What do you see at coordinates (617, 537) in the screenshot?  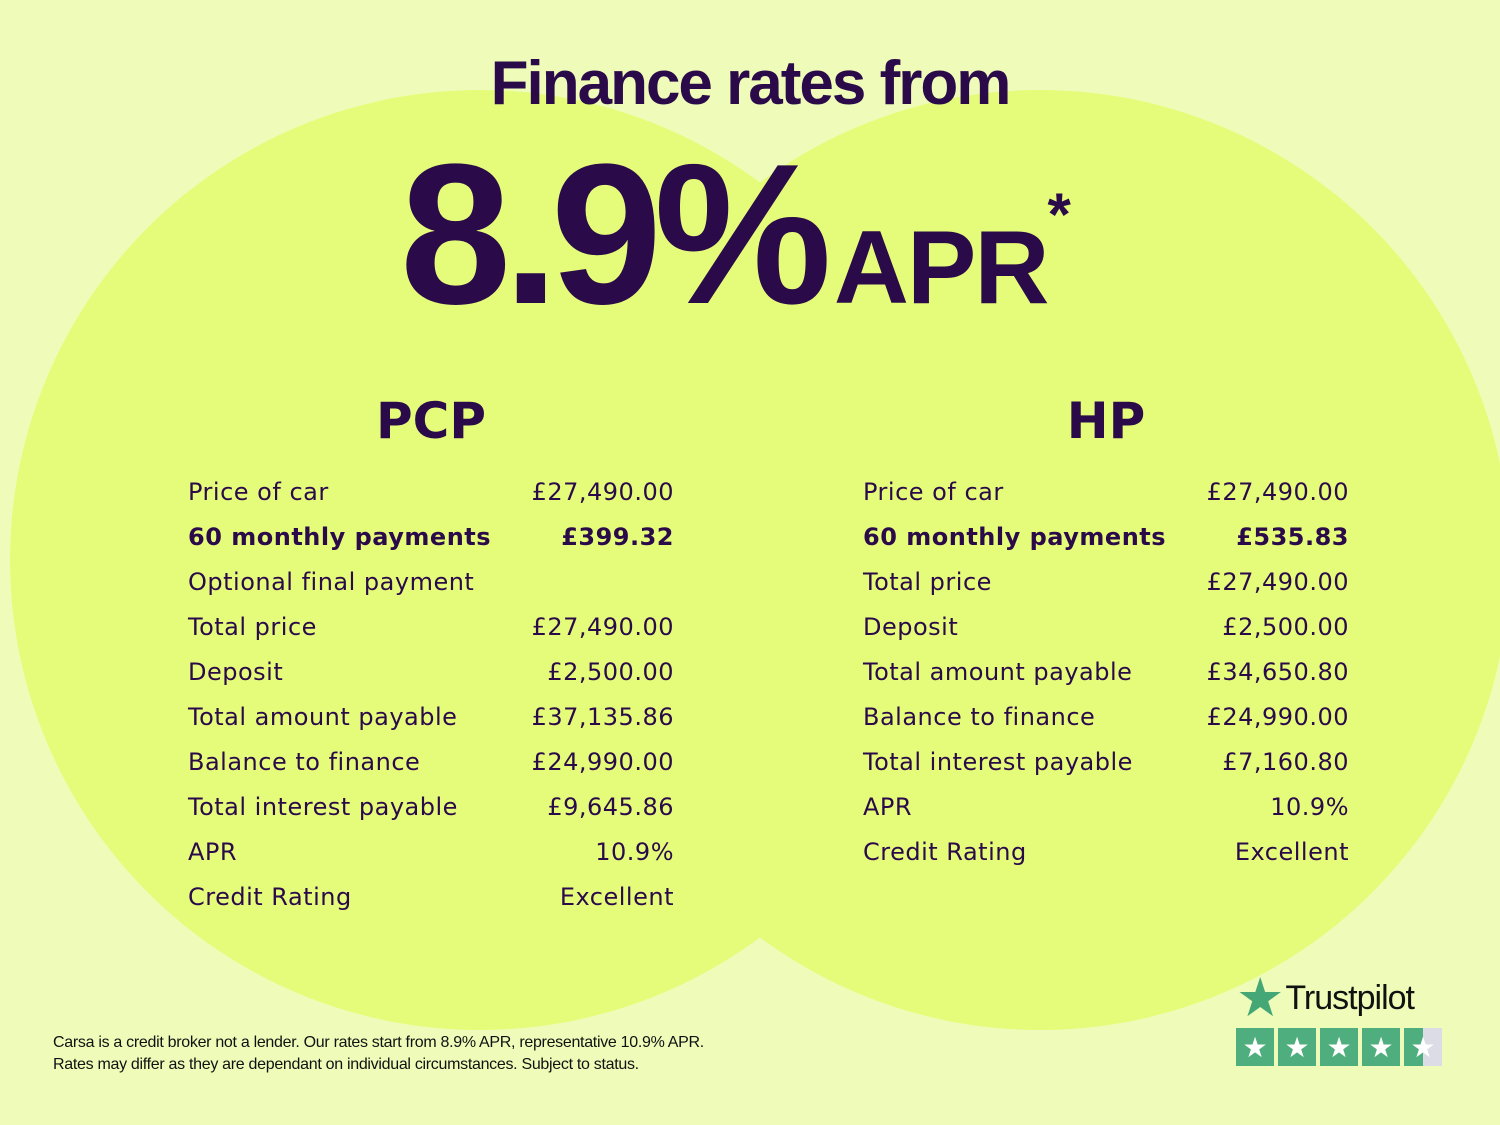 I see `row-value: £399.32` at bounding box center [617, 537].